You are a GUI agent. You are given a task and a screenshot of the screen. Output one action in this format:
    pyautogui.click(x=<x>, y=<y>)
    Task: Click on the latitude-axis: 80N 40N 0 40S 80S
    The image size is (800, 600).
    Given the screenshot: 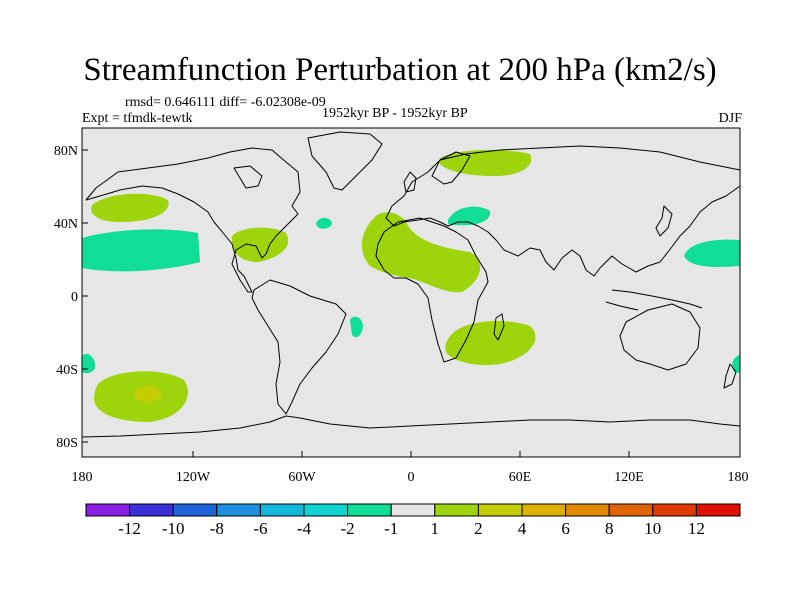 What is the action you would take?
    pyautogui.click(x=71, y=297)
    